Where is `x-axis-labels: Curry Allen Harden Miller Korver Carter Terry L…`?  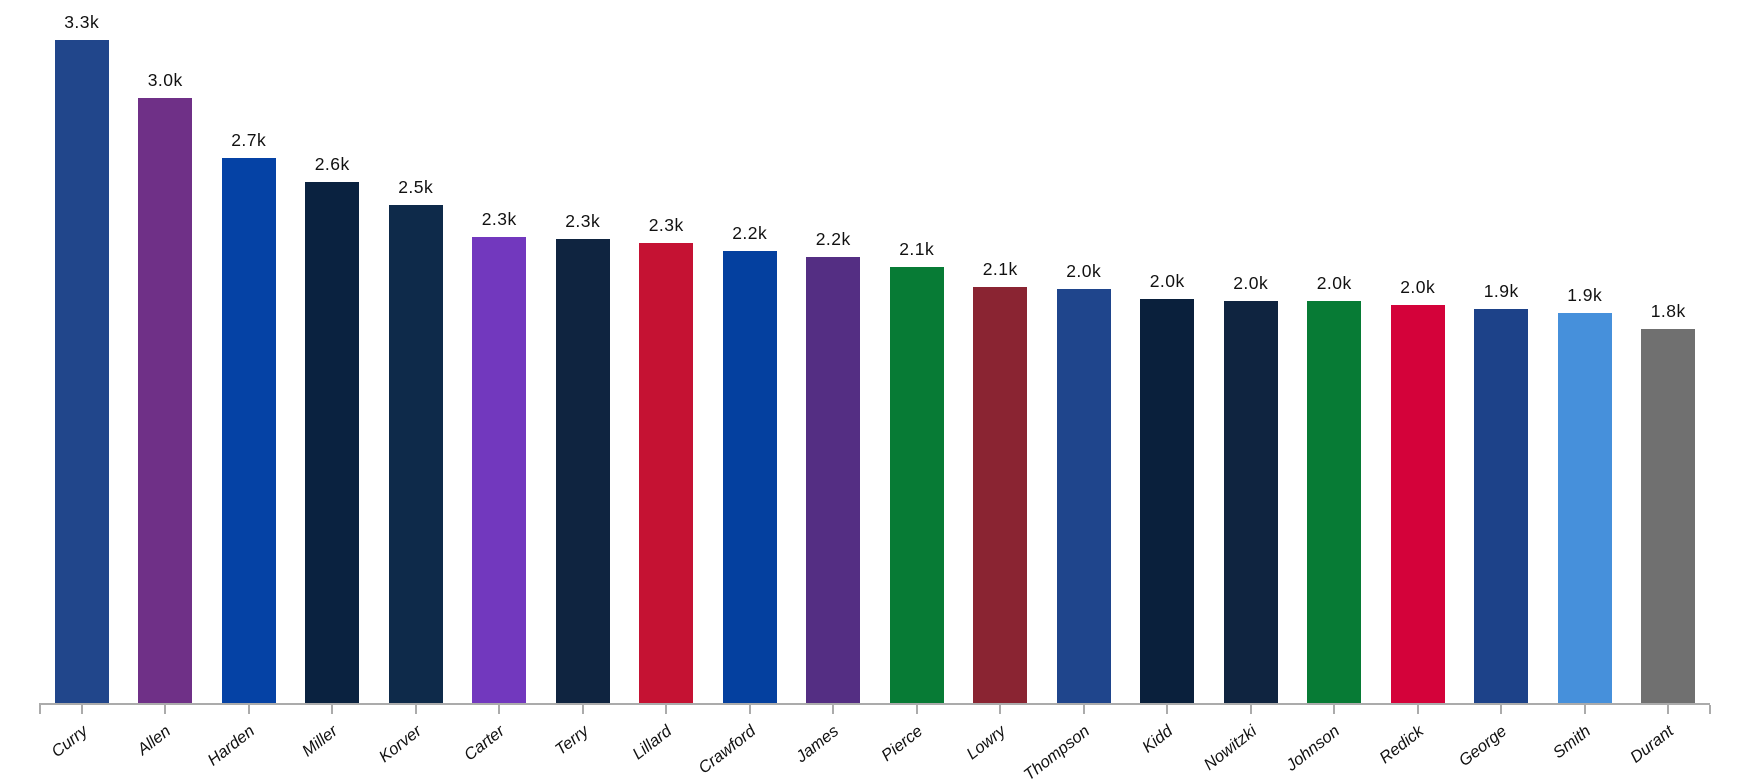 x-axis-labels: Curry Allen Harden Miller Korver Carter Terry L… is located at coordinates (875, 748).